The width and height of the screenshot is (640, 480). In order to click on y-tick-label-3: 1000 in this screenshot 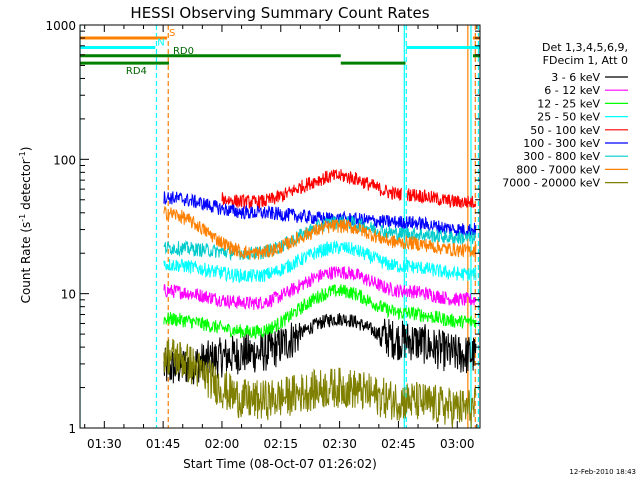, I will do `click(60, 26)`.